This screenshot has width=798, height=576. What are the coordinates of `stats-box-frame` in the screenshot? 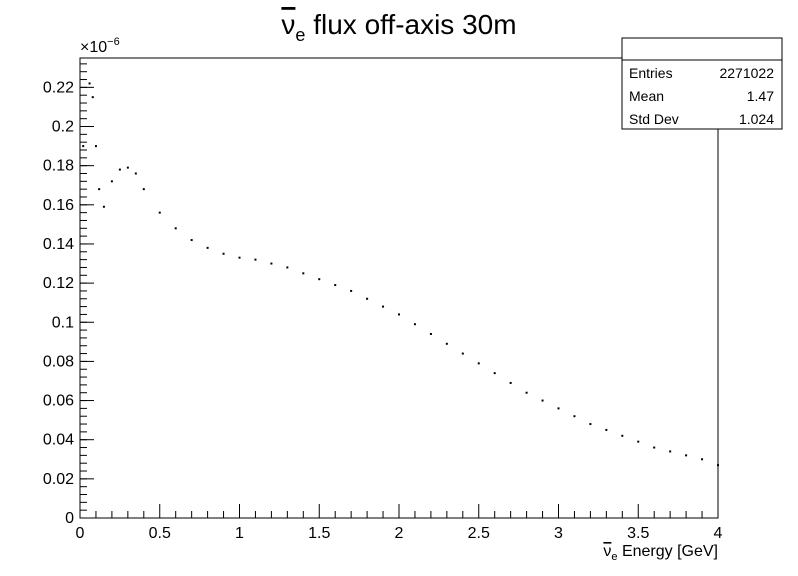 It's located at (702, 83).